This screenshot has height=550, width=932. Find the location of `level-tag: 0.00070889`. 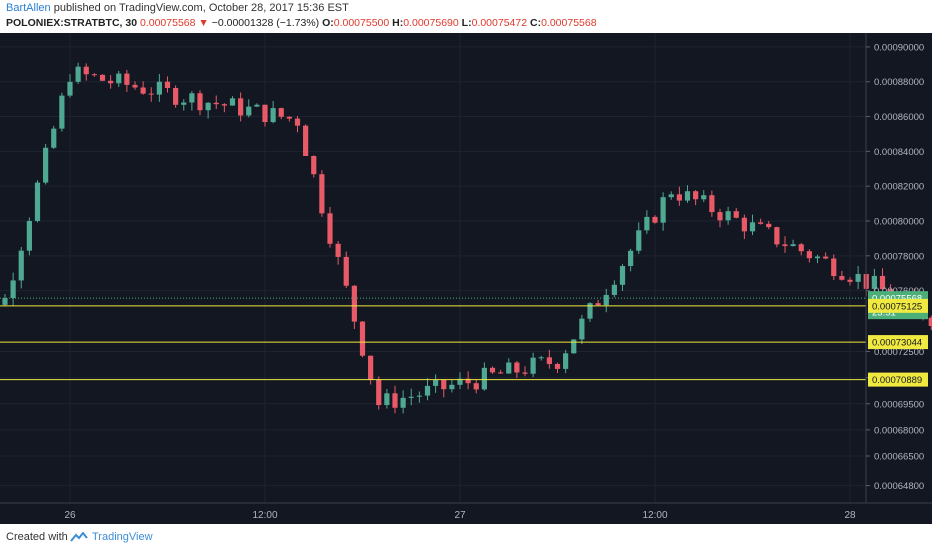

level-tag: 0.00070889 is located at coordinates (897, 380).